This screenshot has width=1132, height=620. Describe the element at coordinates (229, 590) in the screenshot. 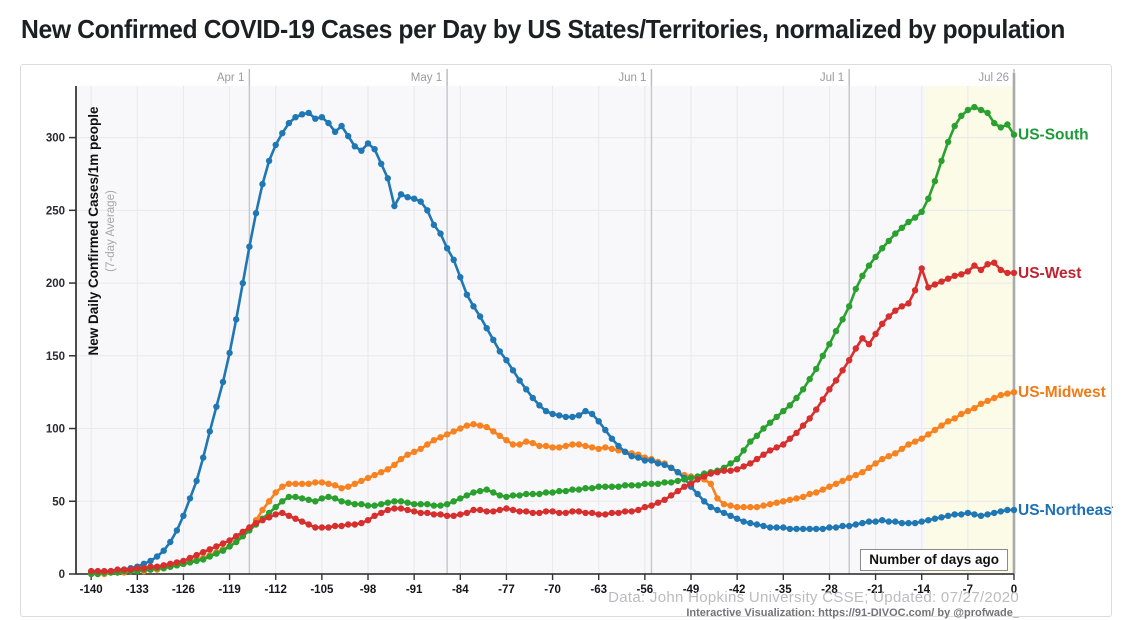

I see `x-tick-label: -119` at that location.